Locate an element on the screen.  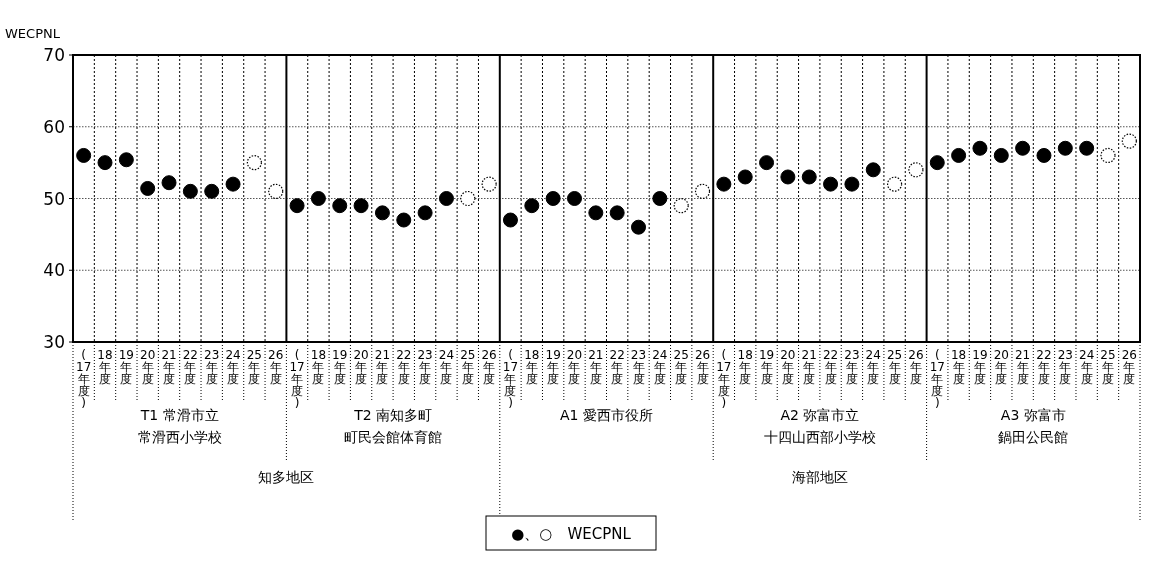
text: 知多地区 is located at coordinates (286, 477).